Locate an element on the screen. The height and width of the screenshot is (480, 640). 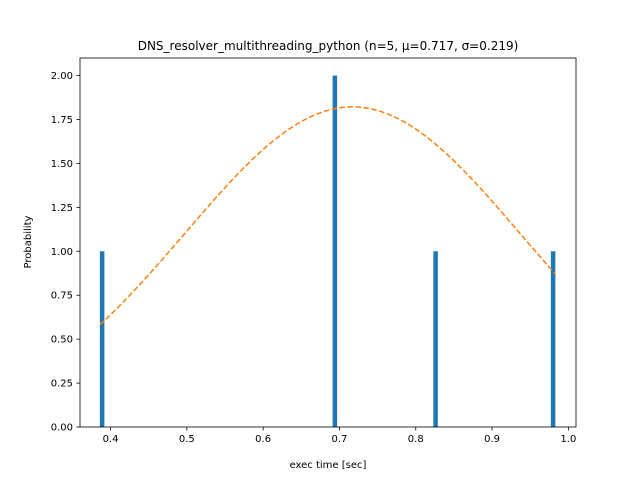
y-axis: 0.00 0.25 0.50 0.75 1.00 1.25 1.50 1.75 2.00 is located at coordinates (65, 252).